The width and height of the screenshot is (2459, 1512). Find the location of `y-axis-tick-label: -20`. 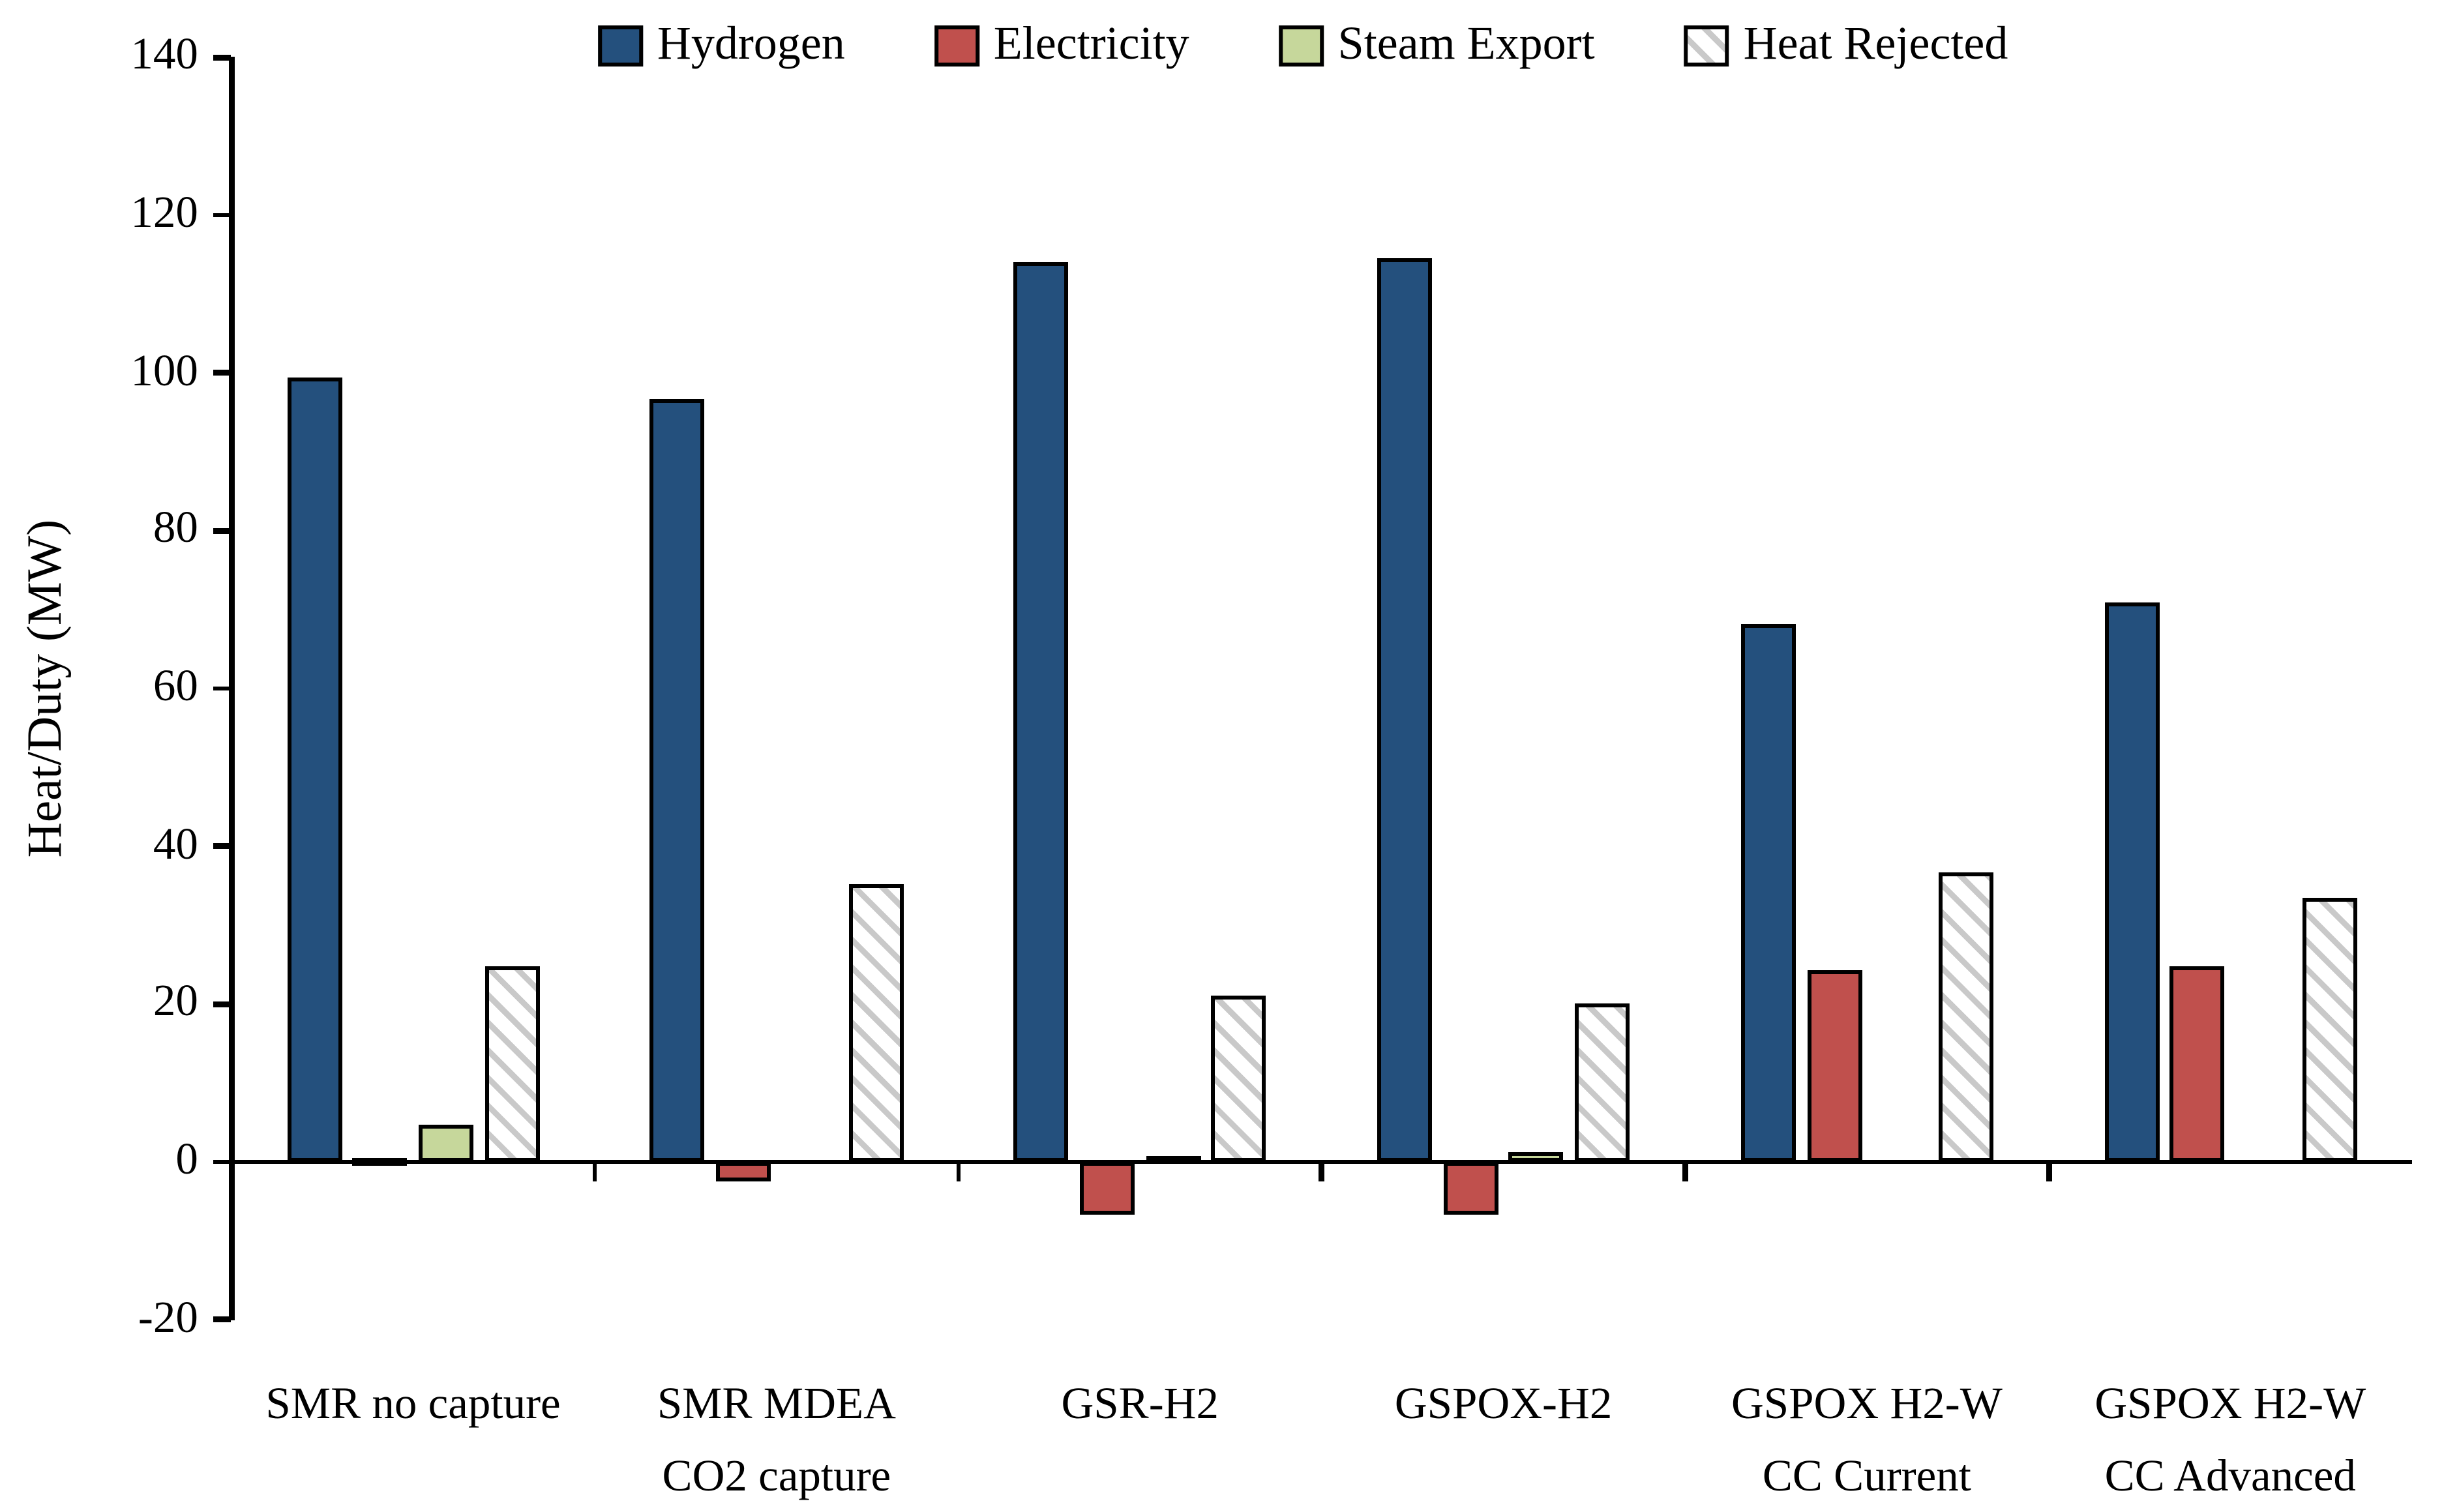

y-axis-tick-label: -20 is located at coordinates (168, 1317).